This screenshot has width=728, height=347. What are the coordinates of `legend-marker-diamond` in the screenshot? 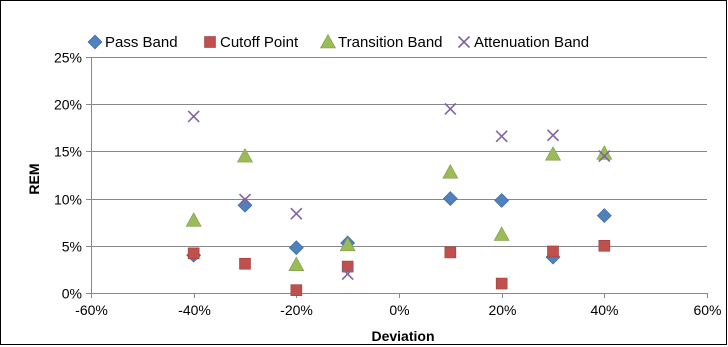 It's located at (95, 42).